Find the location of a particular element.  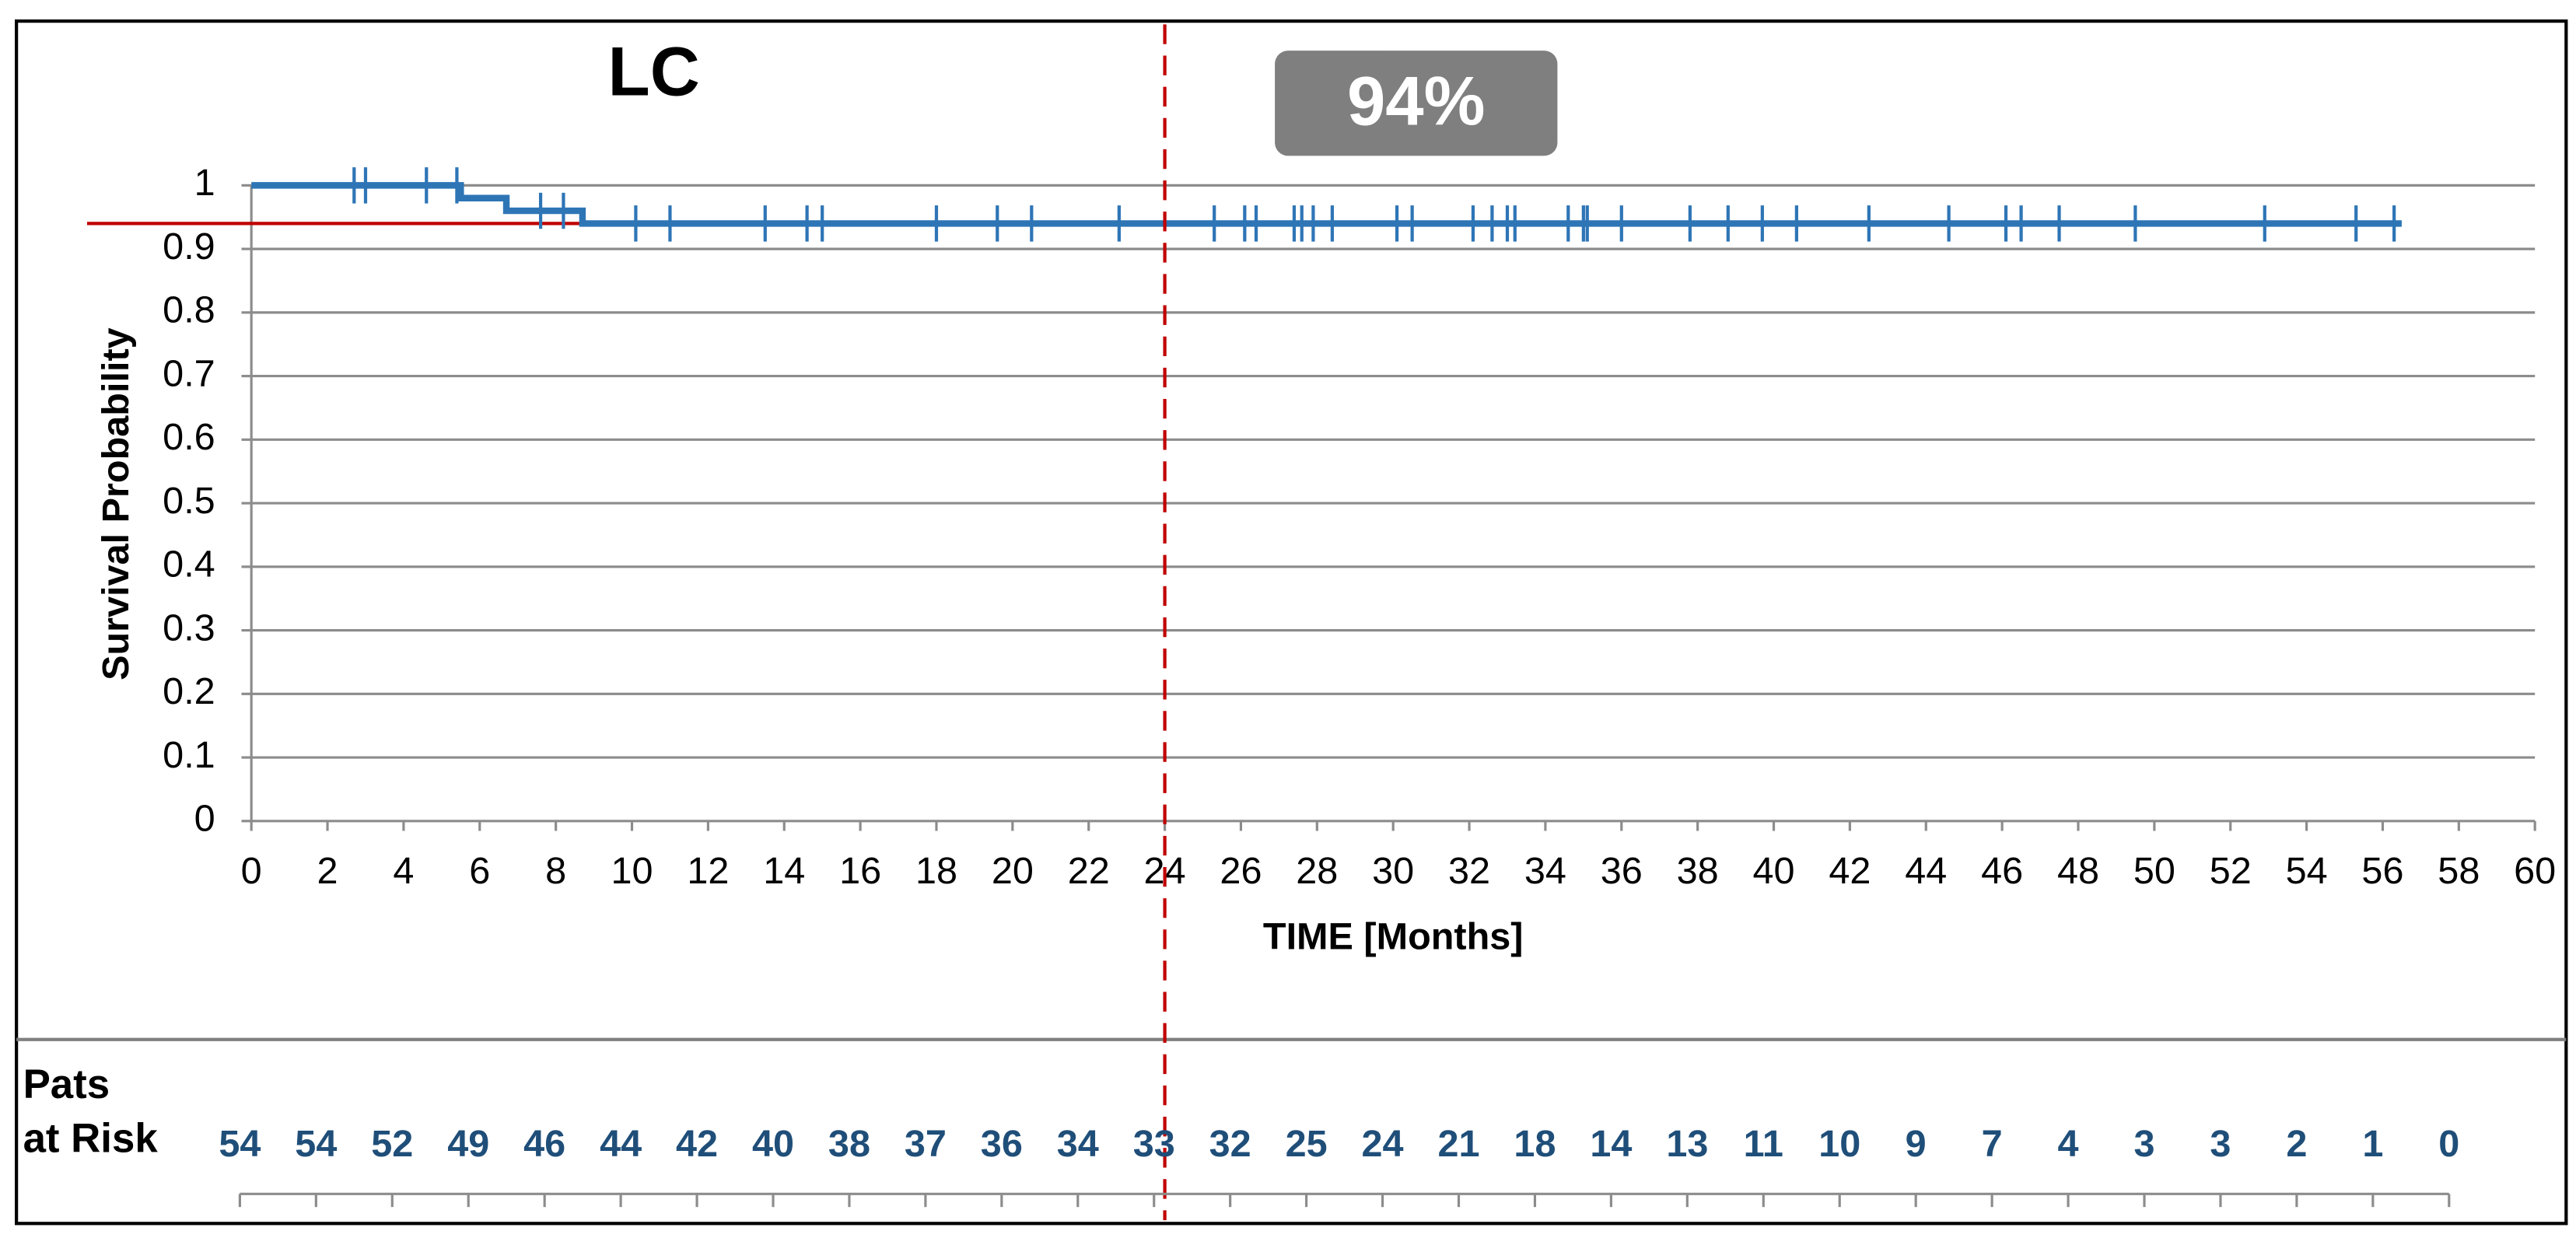

x-tick-label: 36 is located at coordinates (1622, 871).